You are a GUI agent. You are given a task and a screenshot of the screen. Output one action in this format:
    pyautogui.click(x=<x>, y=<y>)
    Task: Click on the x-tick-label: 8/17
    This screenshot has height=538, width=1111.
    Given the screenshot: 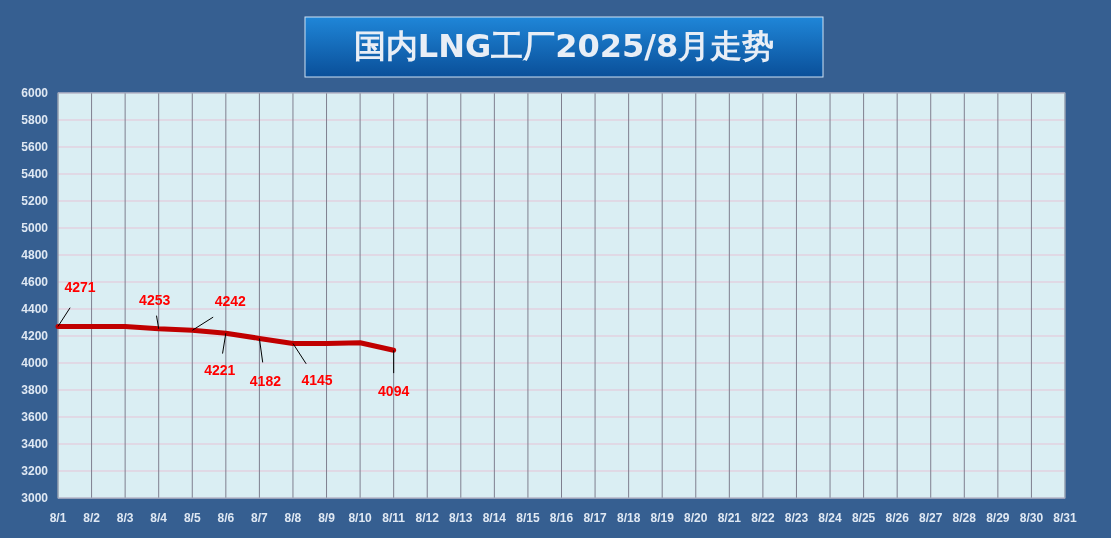 What is the action you would take?
    pyautogui.click(x=595, y=518)
    